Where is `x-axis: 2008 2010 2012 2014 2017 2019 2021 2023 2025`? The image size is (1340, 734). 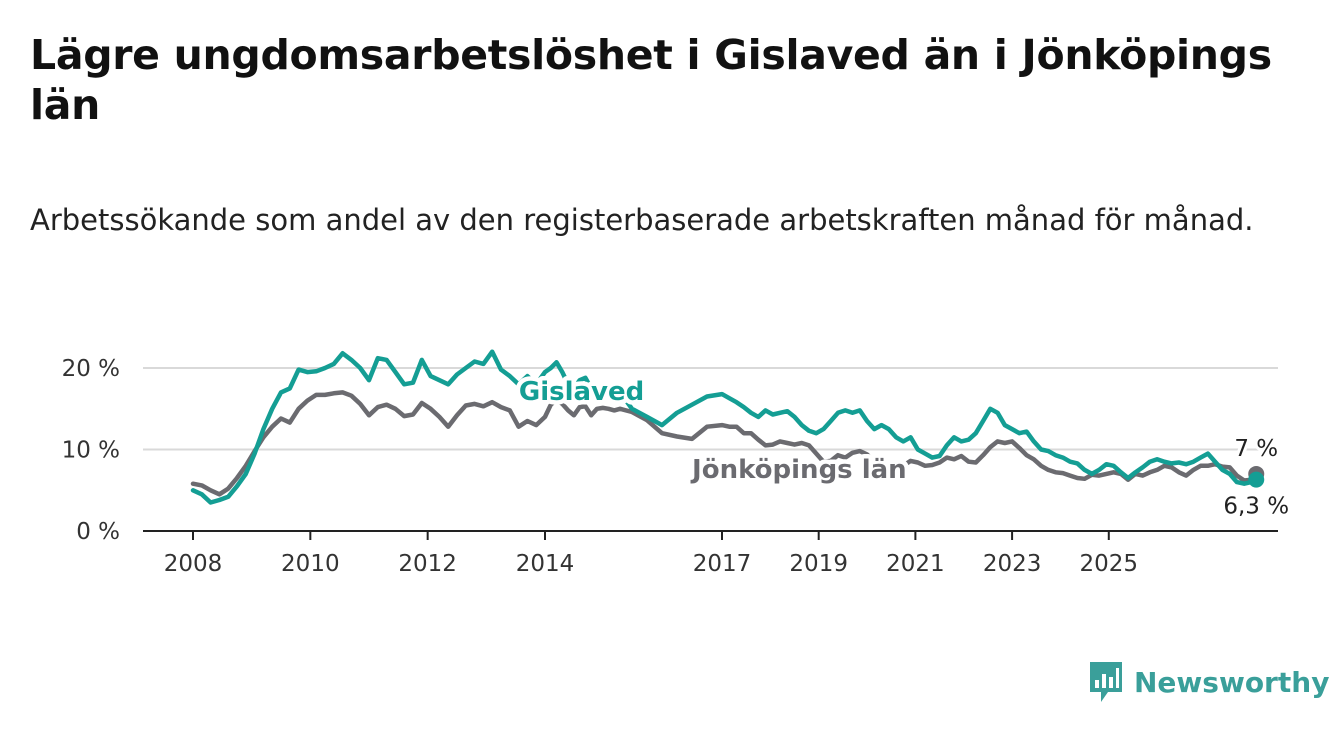 x-axis: 2008 2010 2012 2014 2017 2019 2021 2023 2025 is located at coordinates (710, 553).